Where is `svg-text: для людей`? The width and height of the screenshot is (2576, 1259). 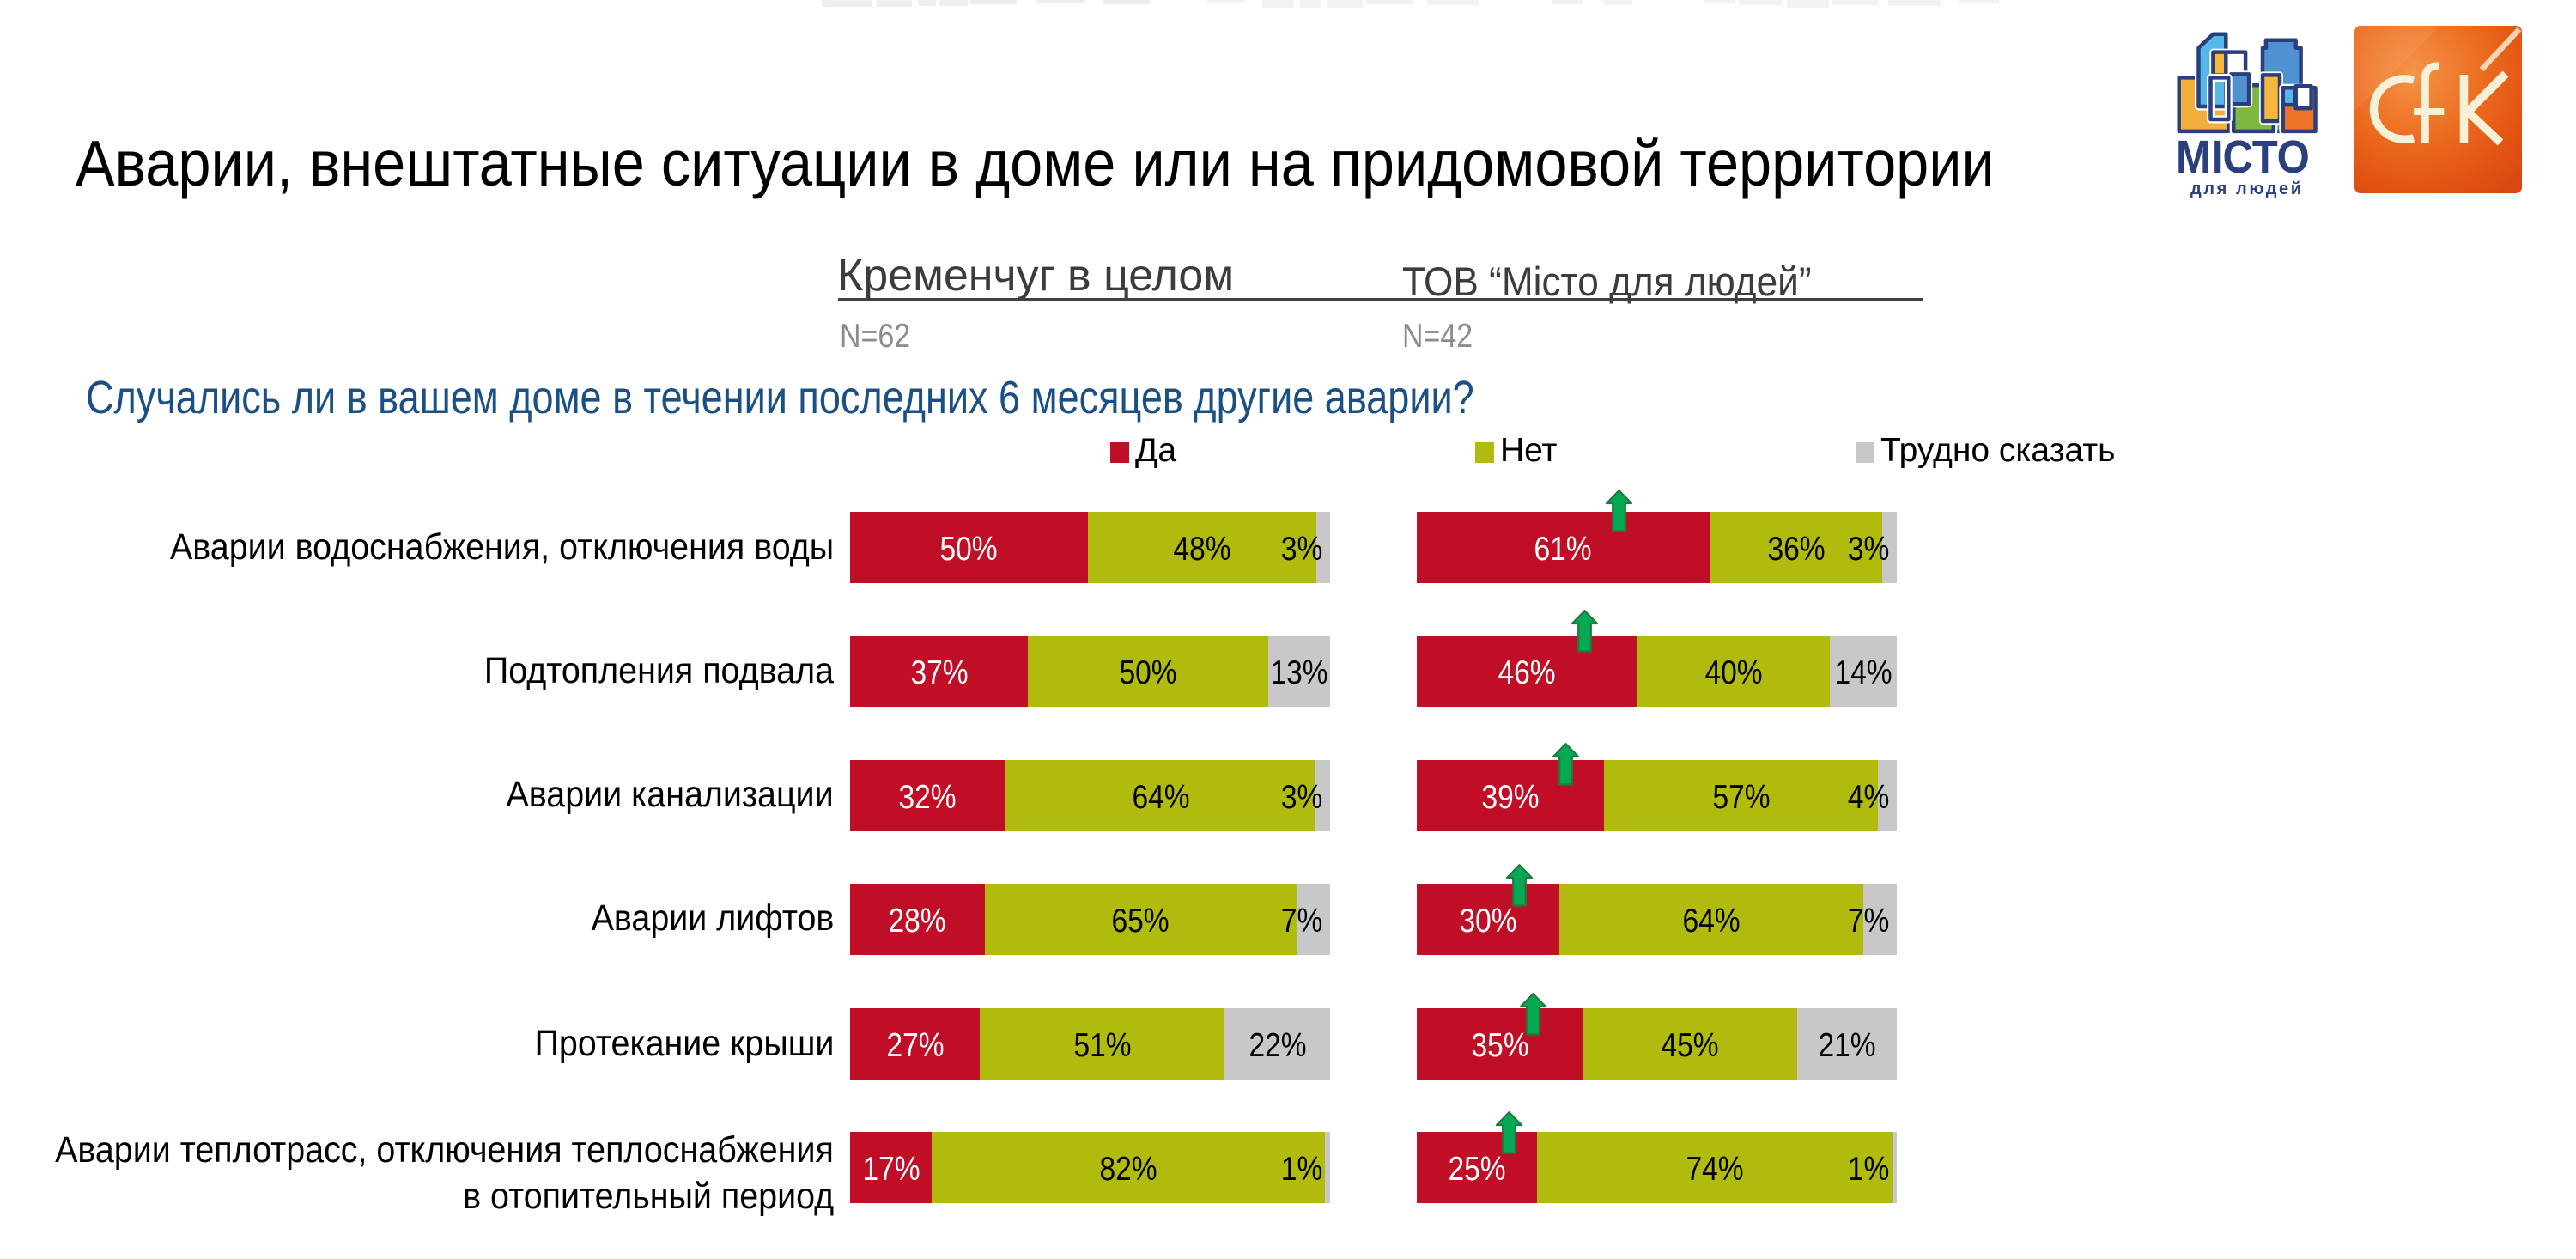 svg-text: для людей is located at coordinates (2247, 188).